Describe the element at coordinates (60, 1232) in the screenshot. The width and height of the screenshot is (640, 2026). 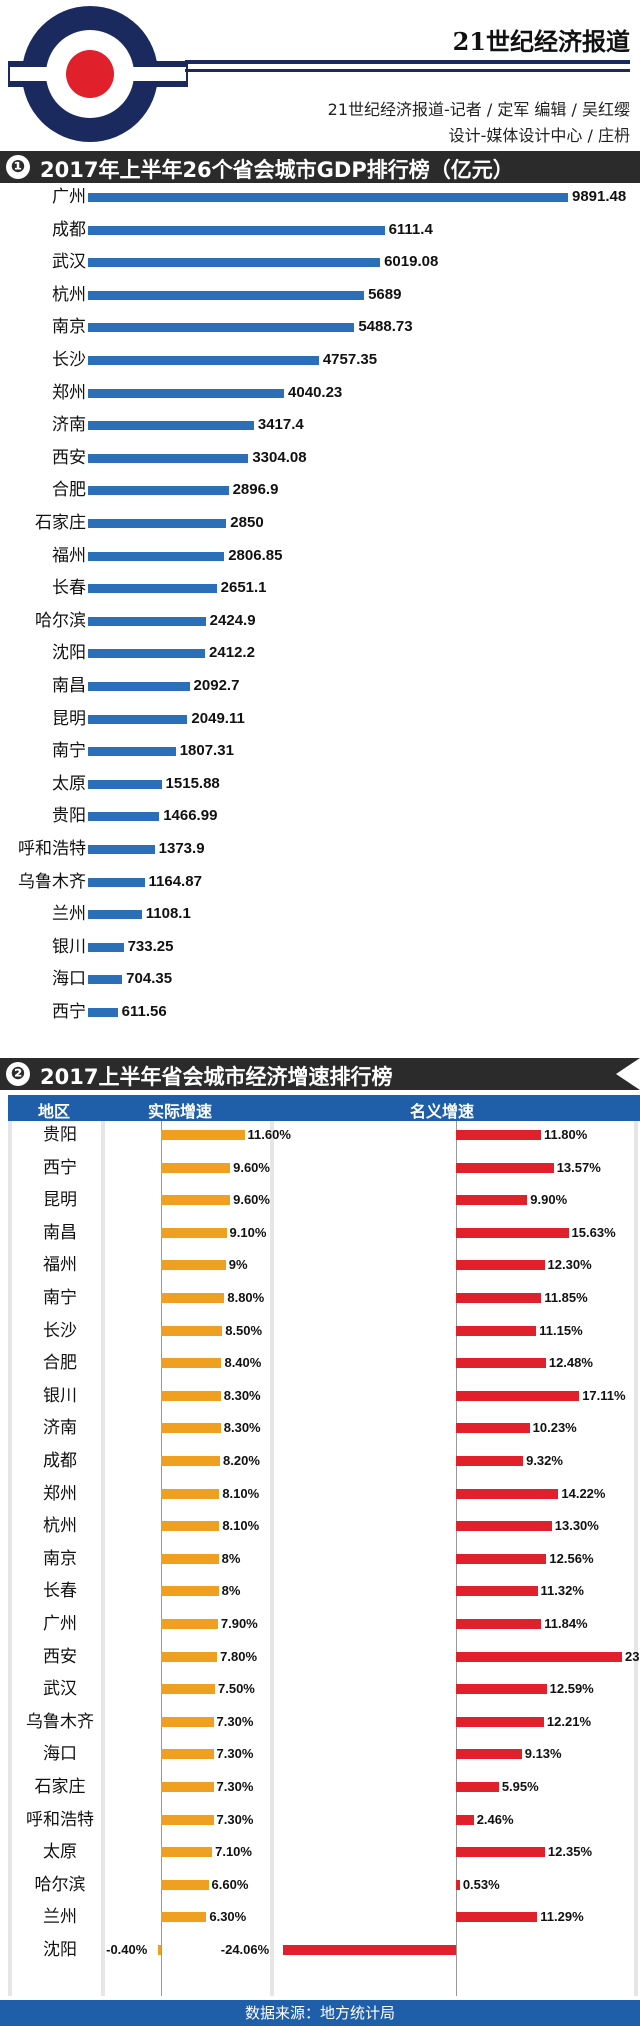
I see `city-label: 南昌` at that location.